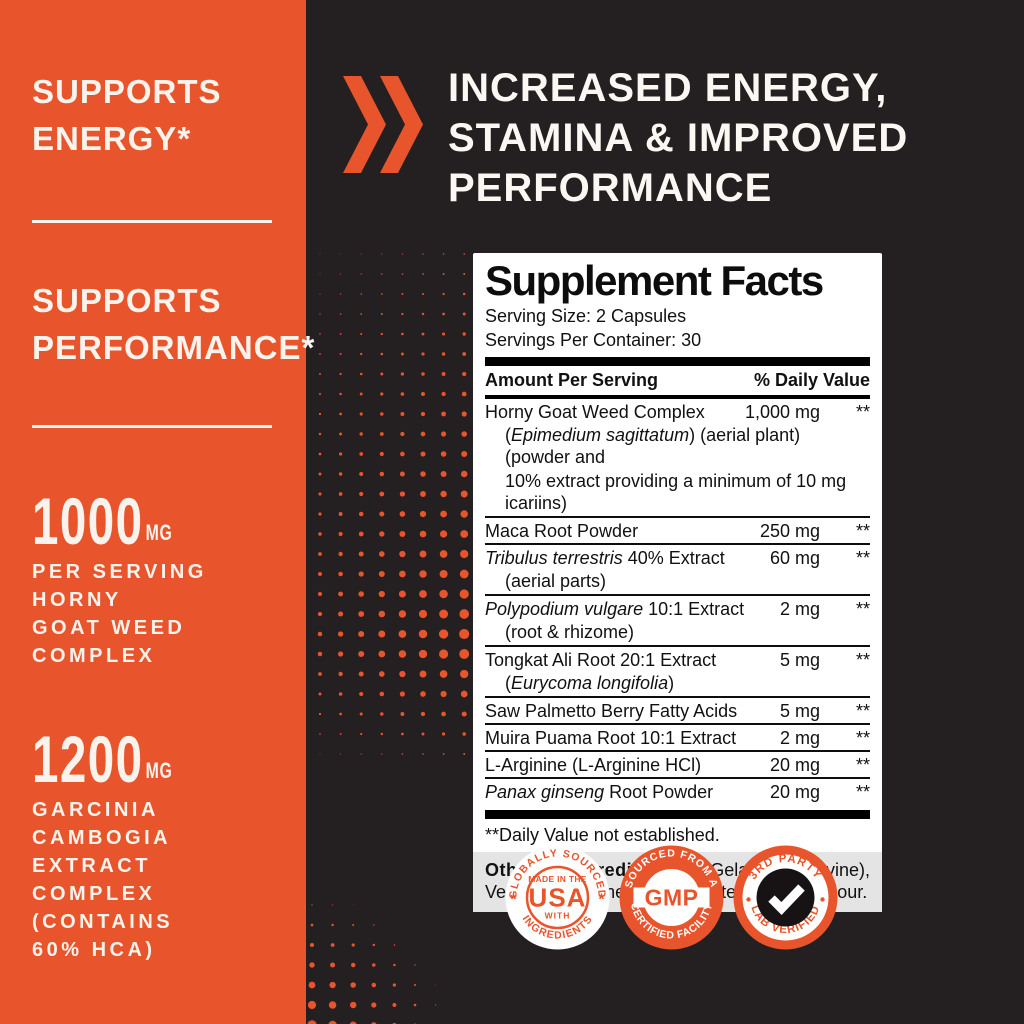 This screenshot has width=1024, height=1024. Describe the element at coordinates (88, 759) in the screenshot. I see `stat-number: 1200` at that location.